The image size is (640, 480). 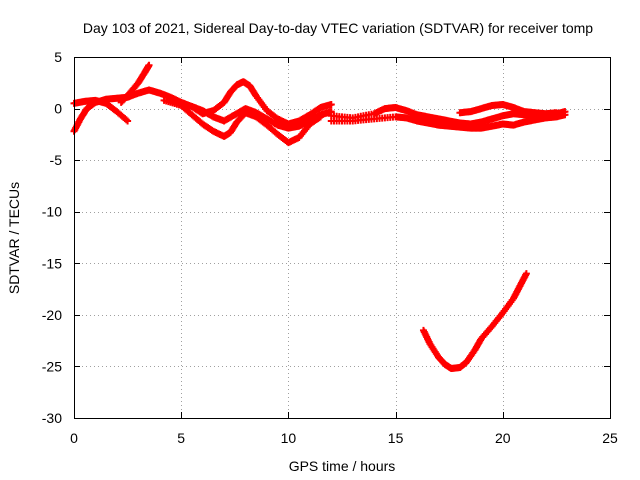 I want to click on x-tick-label: 20, so click(x=503, y=438).